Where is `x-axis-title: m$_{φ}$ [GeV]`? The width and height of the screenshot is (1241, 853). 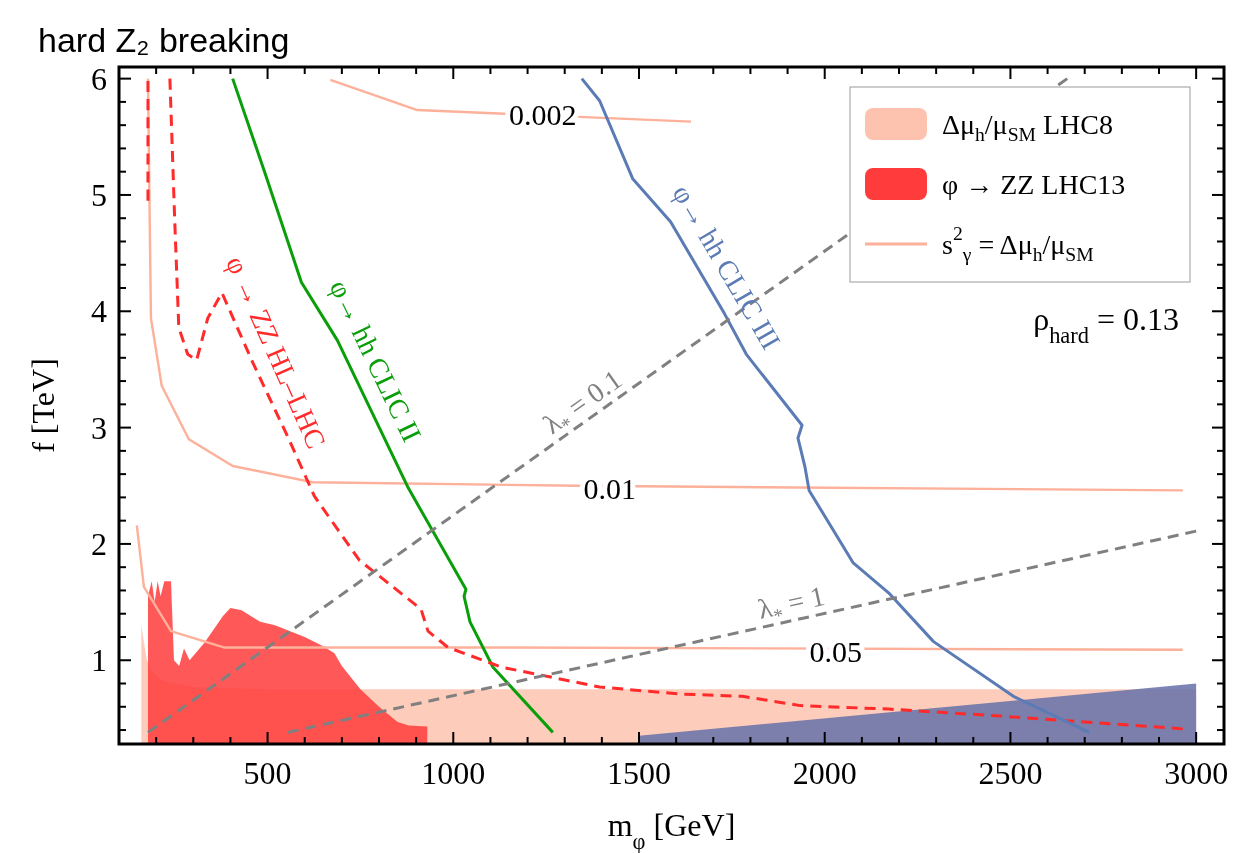 x-axis-title: m$_{φ}$ [GeV] is located at coordinates (671, 830).